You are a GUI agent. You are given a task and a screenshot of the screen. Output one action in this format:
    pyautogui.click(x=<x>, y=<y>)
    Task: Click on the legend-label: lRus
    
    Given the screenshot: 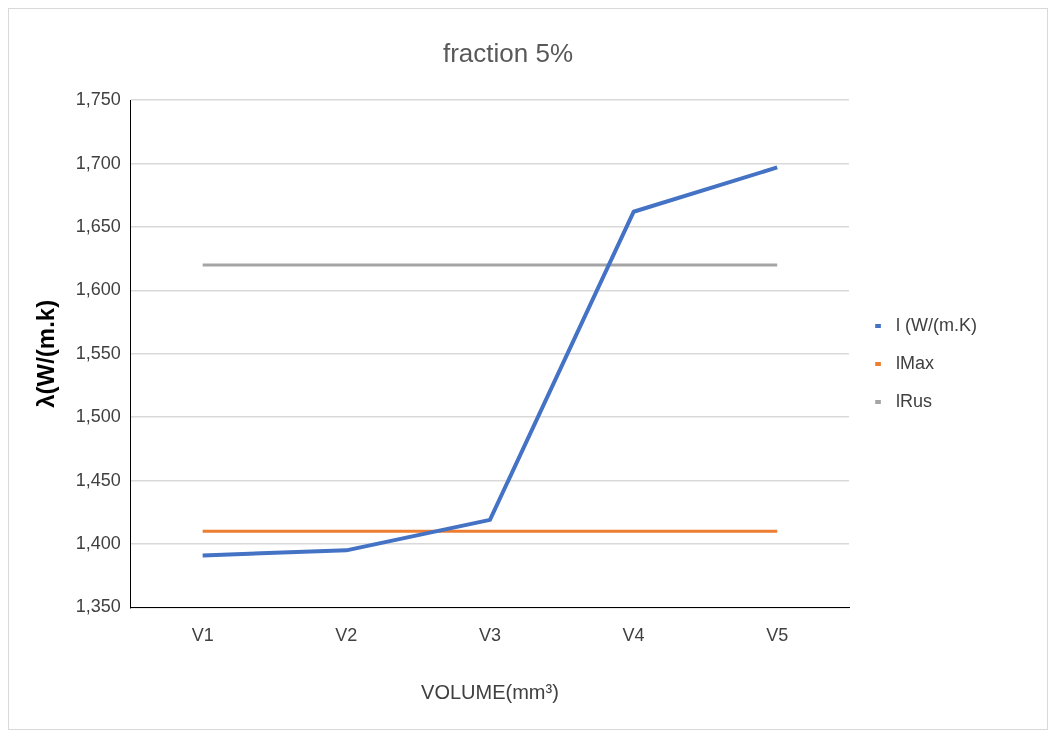 What is the action you would take?
    pyautogui.click(x=914, y=400)
    